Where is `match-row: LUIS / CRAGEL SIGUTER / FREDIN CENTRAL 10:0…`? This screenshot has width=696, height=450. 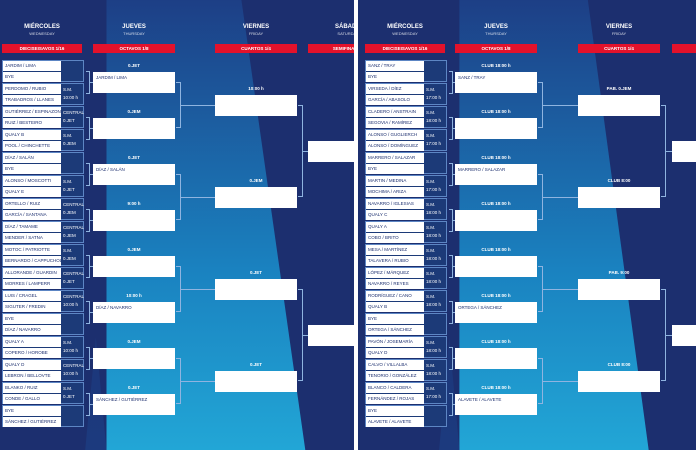 match-row: LUIS / CRAGEL SIGUTER / FREDIN CENTRAL 10:0… is located at coordinates (43, 301).